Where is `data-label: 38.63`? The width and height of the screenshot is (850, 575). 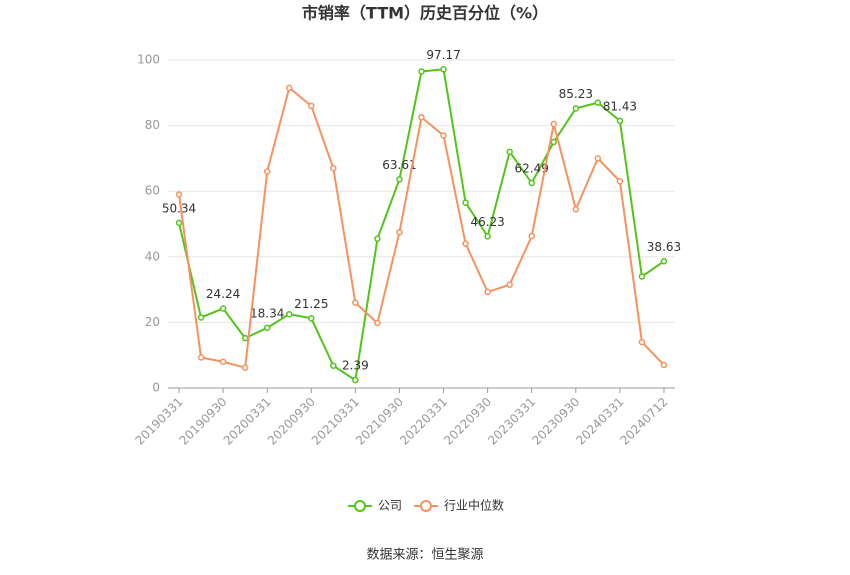
data-label: 38.63 is located at coordinates (664, 247).